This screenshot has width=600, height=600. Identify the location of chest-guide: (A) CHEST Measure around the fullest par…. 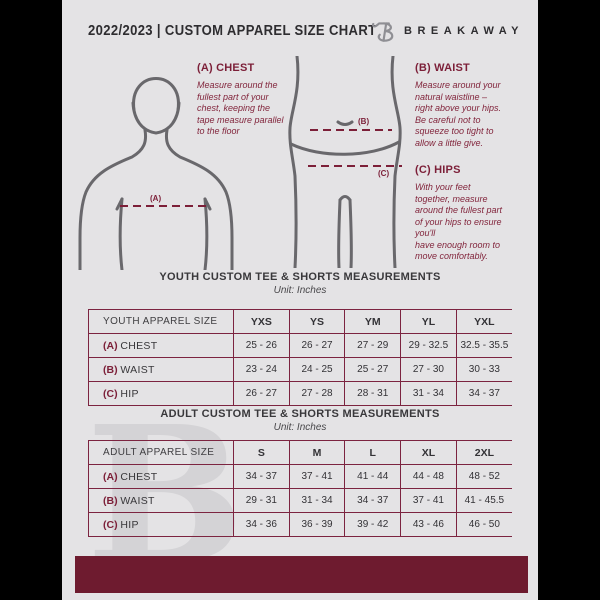
(251, 100).